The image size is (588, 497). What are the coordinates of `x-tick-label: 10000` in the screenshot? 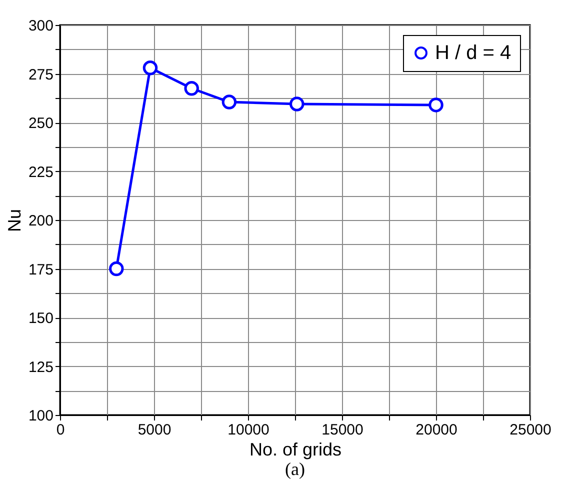 It's located at (249, 430).